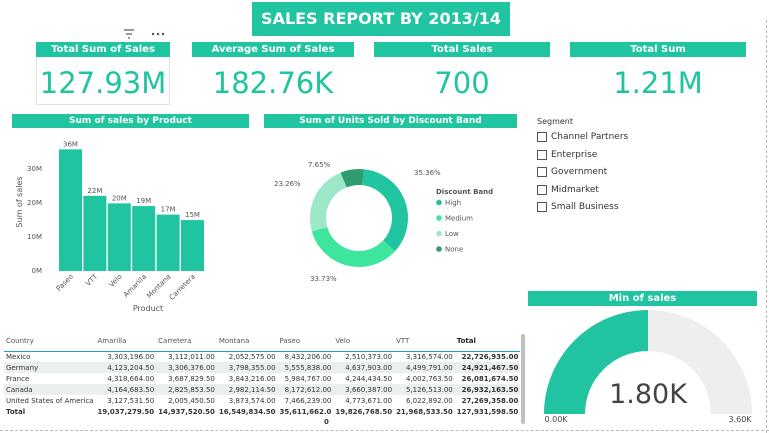  What do you see at coordinates (766, 226) in the screenshot?
I see `page-border-right` at bounding box center [766, 226].